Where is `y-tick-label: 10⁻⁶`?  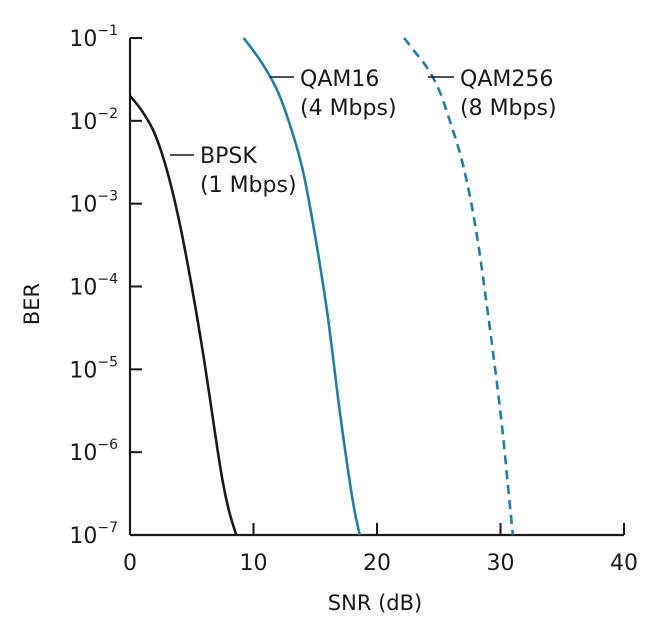 y-tick-label: 10⁻⁶ is located at coordinates (93, 451).